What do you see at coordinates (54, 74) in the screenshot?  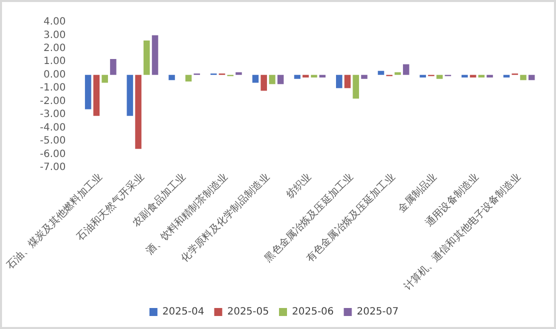 I see `y-tick-label: 0.00` at bounding box center [54, 74].